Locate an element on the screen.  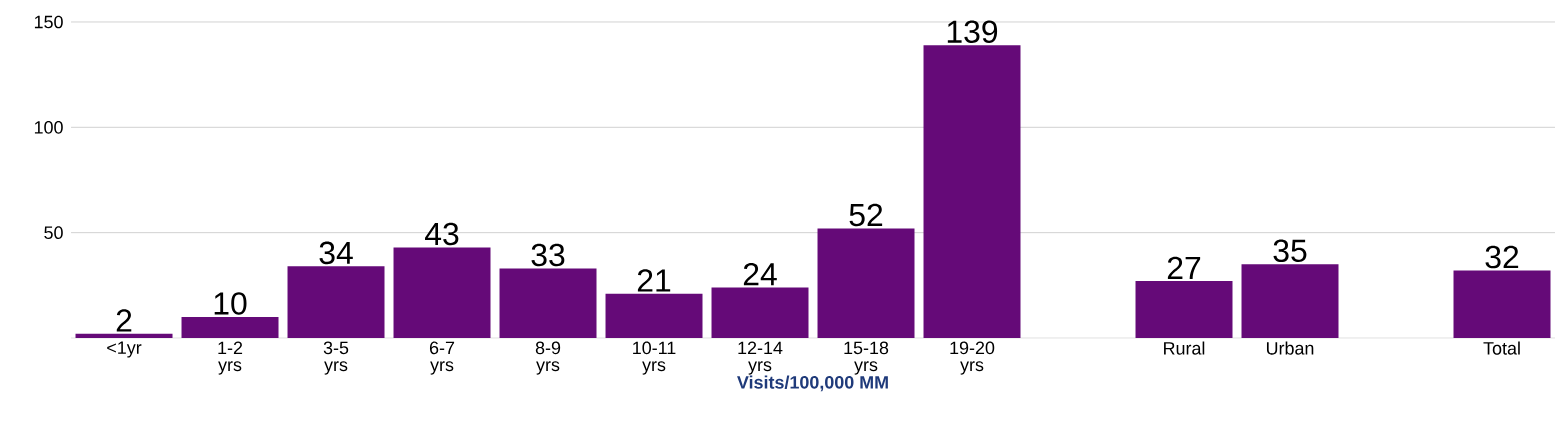
y-tick-label: 150 is located at coordinates (48, 22).